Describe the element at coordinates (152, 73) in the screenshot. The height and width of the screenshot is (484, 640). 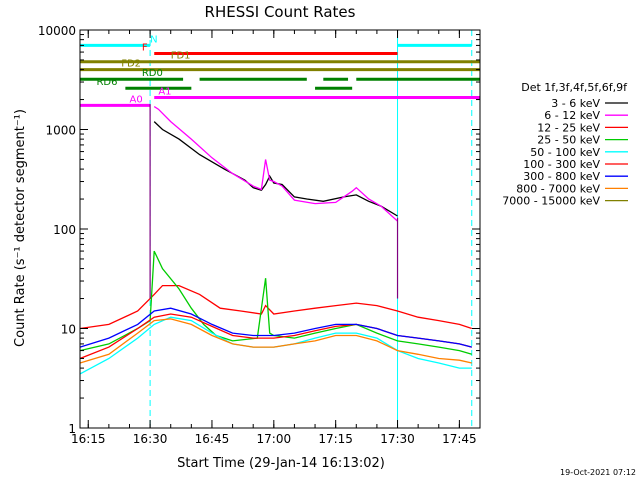
I see `flag-label-rd0: RD0` at that location.